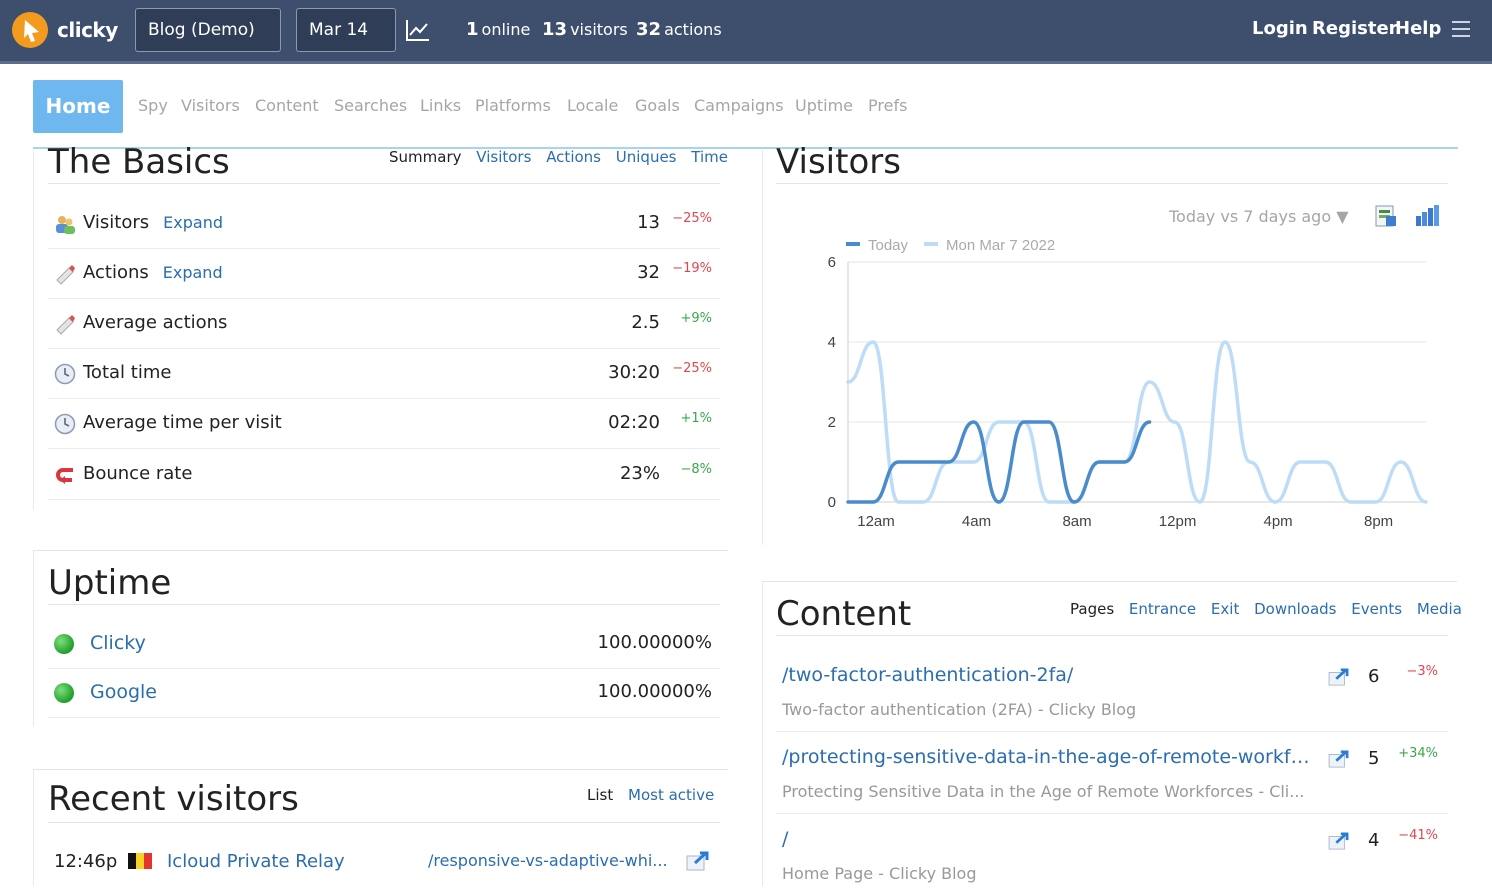  What do you see at coordinates (153, 105) in the screenshot?
I see `tab-spy: Spy` at bounding box center [153, 105].